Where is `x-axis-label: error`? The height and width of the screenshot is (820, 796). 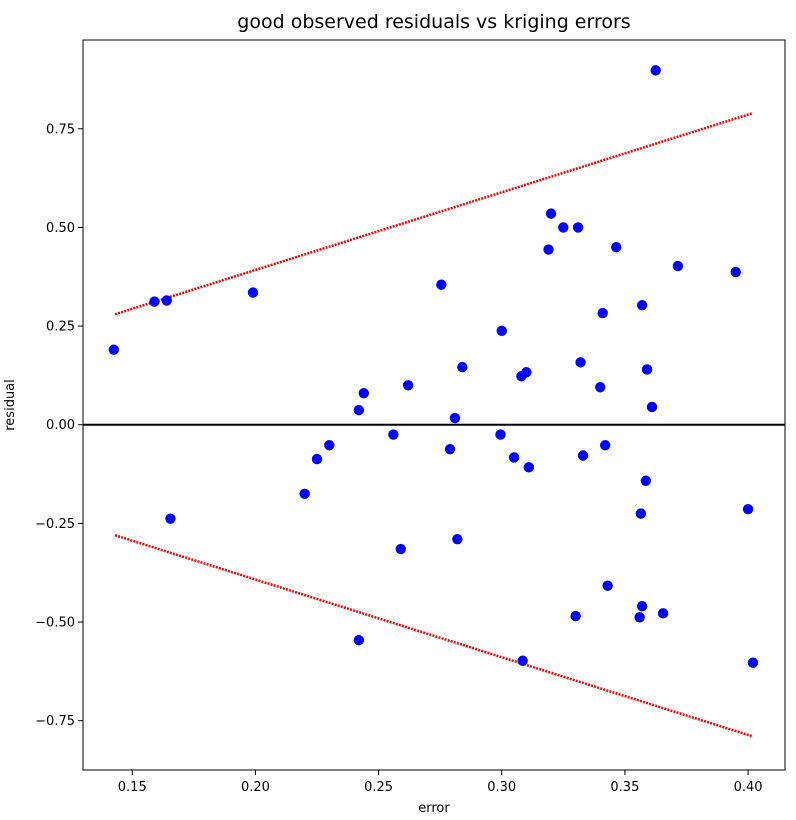
x-axis-label: error is located at coordinates (434, 808).